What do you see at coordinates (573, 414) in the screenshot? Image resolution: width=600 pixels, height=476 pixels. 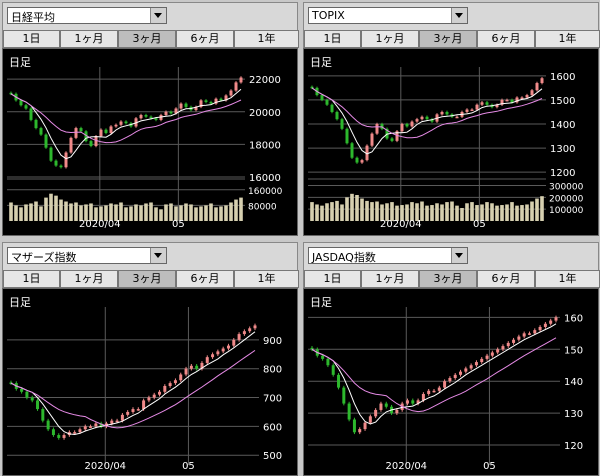 I see `y-tick-label: 130` at bounding box center [573, 414].